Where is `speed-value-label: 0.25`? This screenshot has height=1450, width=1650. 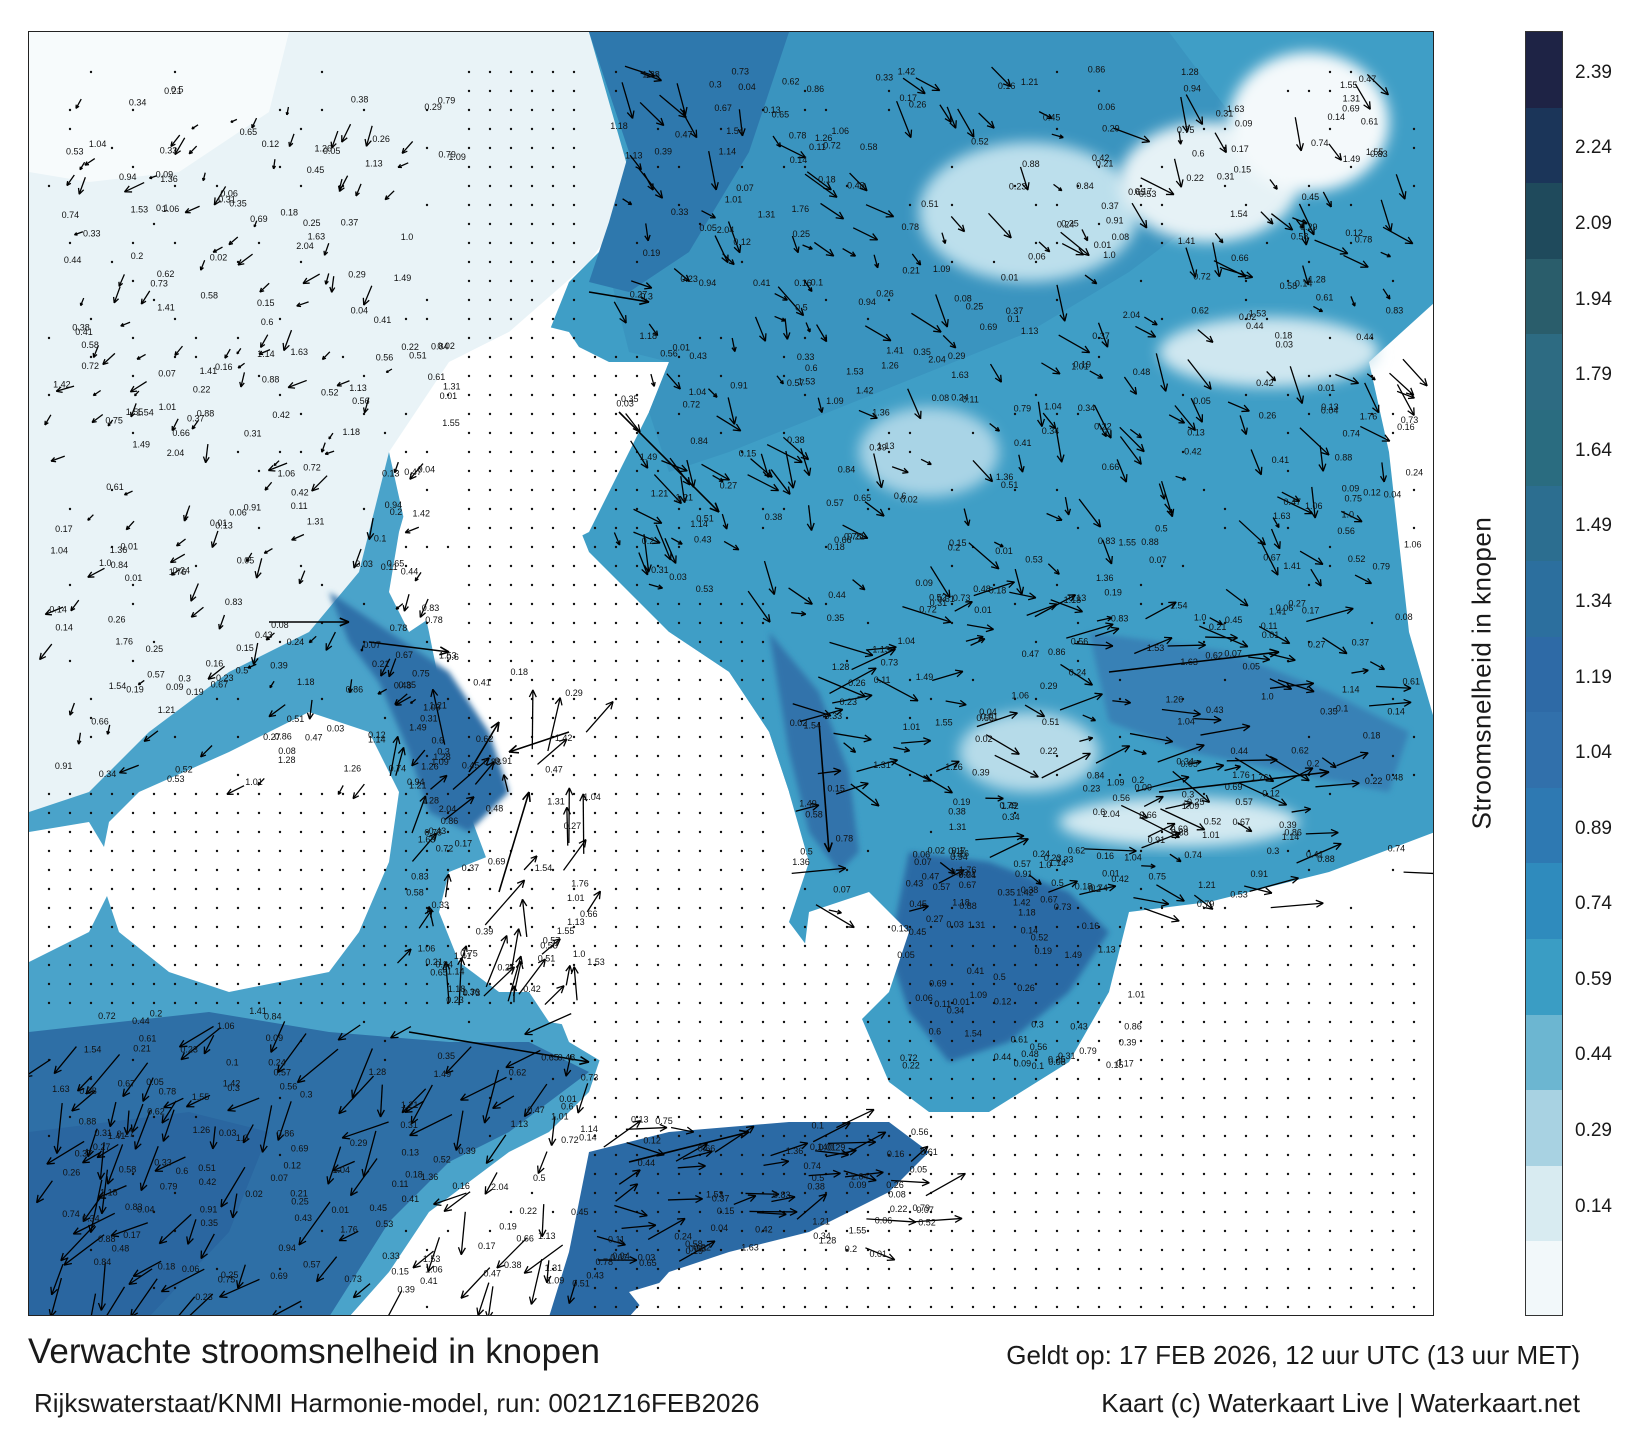
speed-value-label: 0.25 is located at coordinates (312, 223).